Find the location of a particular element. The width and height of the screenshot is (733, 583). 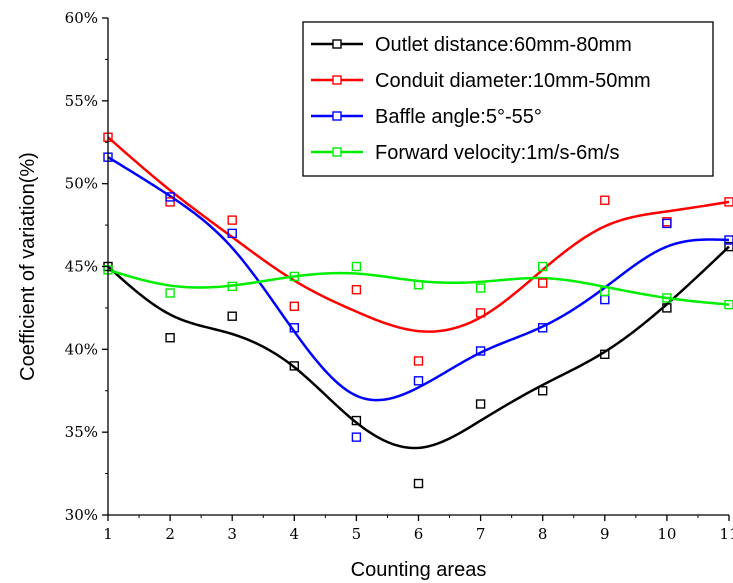

x-tick-label: 4 is located at coordinates (295, 534).